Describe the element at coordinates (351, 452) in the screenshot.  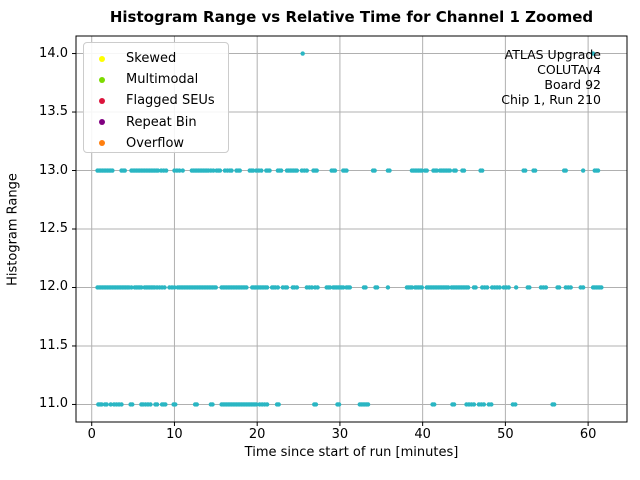
I see `x-axis-label: Time since start of run [minutes]` at that location.